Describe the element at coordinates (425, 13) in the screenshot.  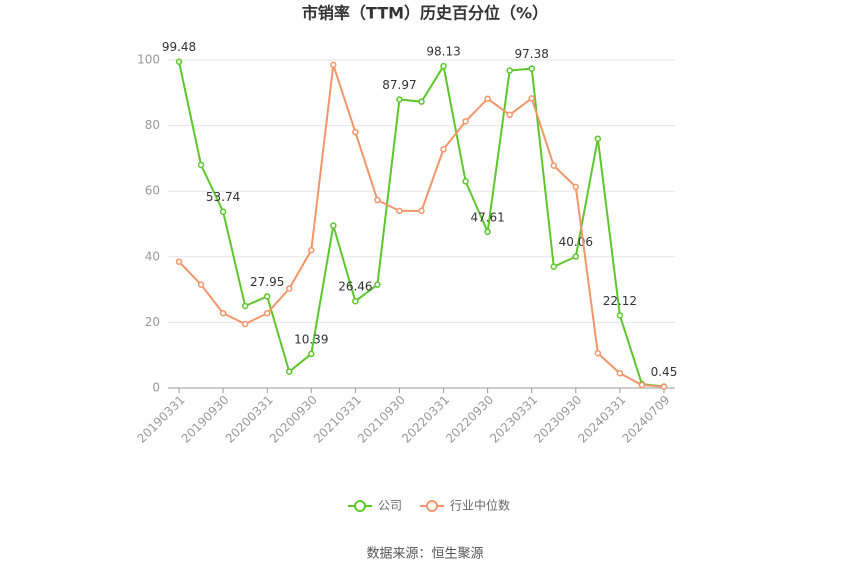
I see `chart-title: 市销率（TTM）历史百分位（%）` at that location.